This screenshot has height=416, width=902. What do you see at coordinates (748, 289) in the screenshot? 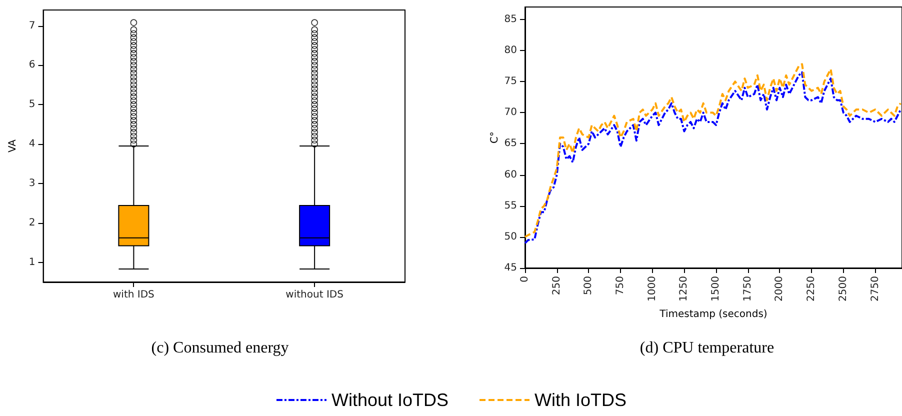
I see `x-tick-label: 1750` at bounding box center [748, 289].